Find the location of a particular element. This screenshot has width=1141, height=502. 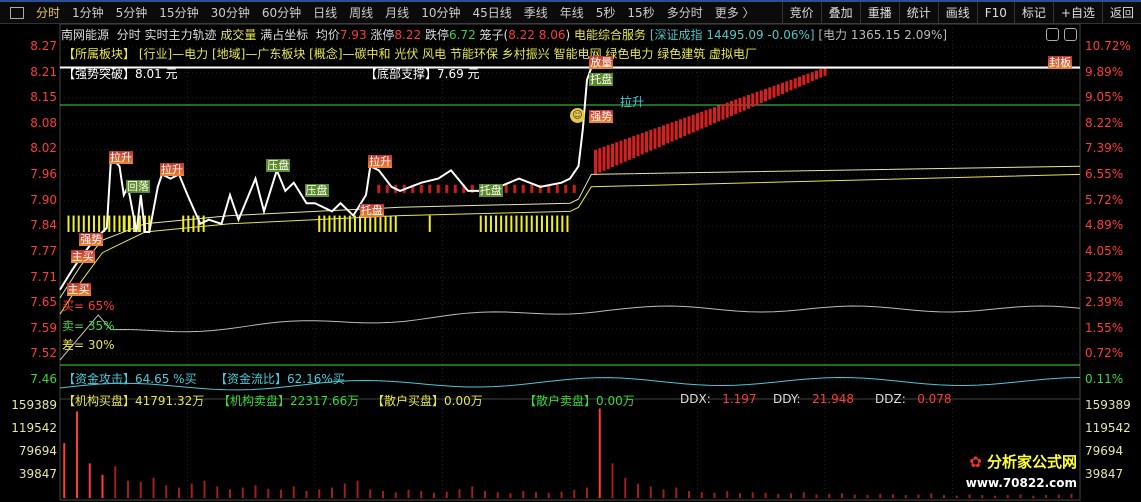

toolbar-button: 标记 is located at coordinates (1033, 13).